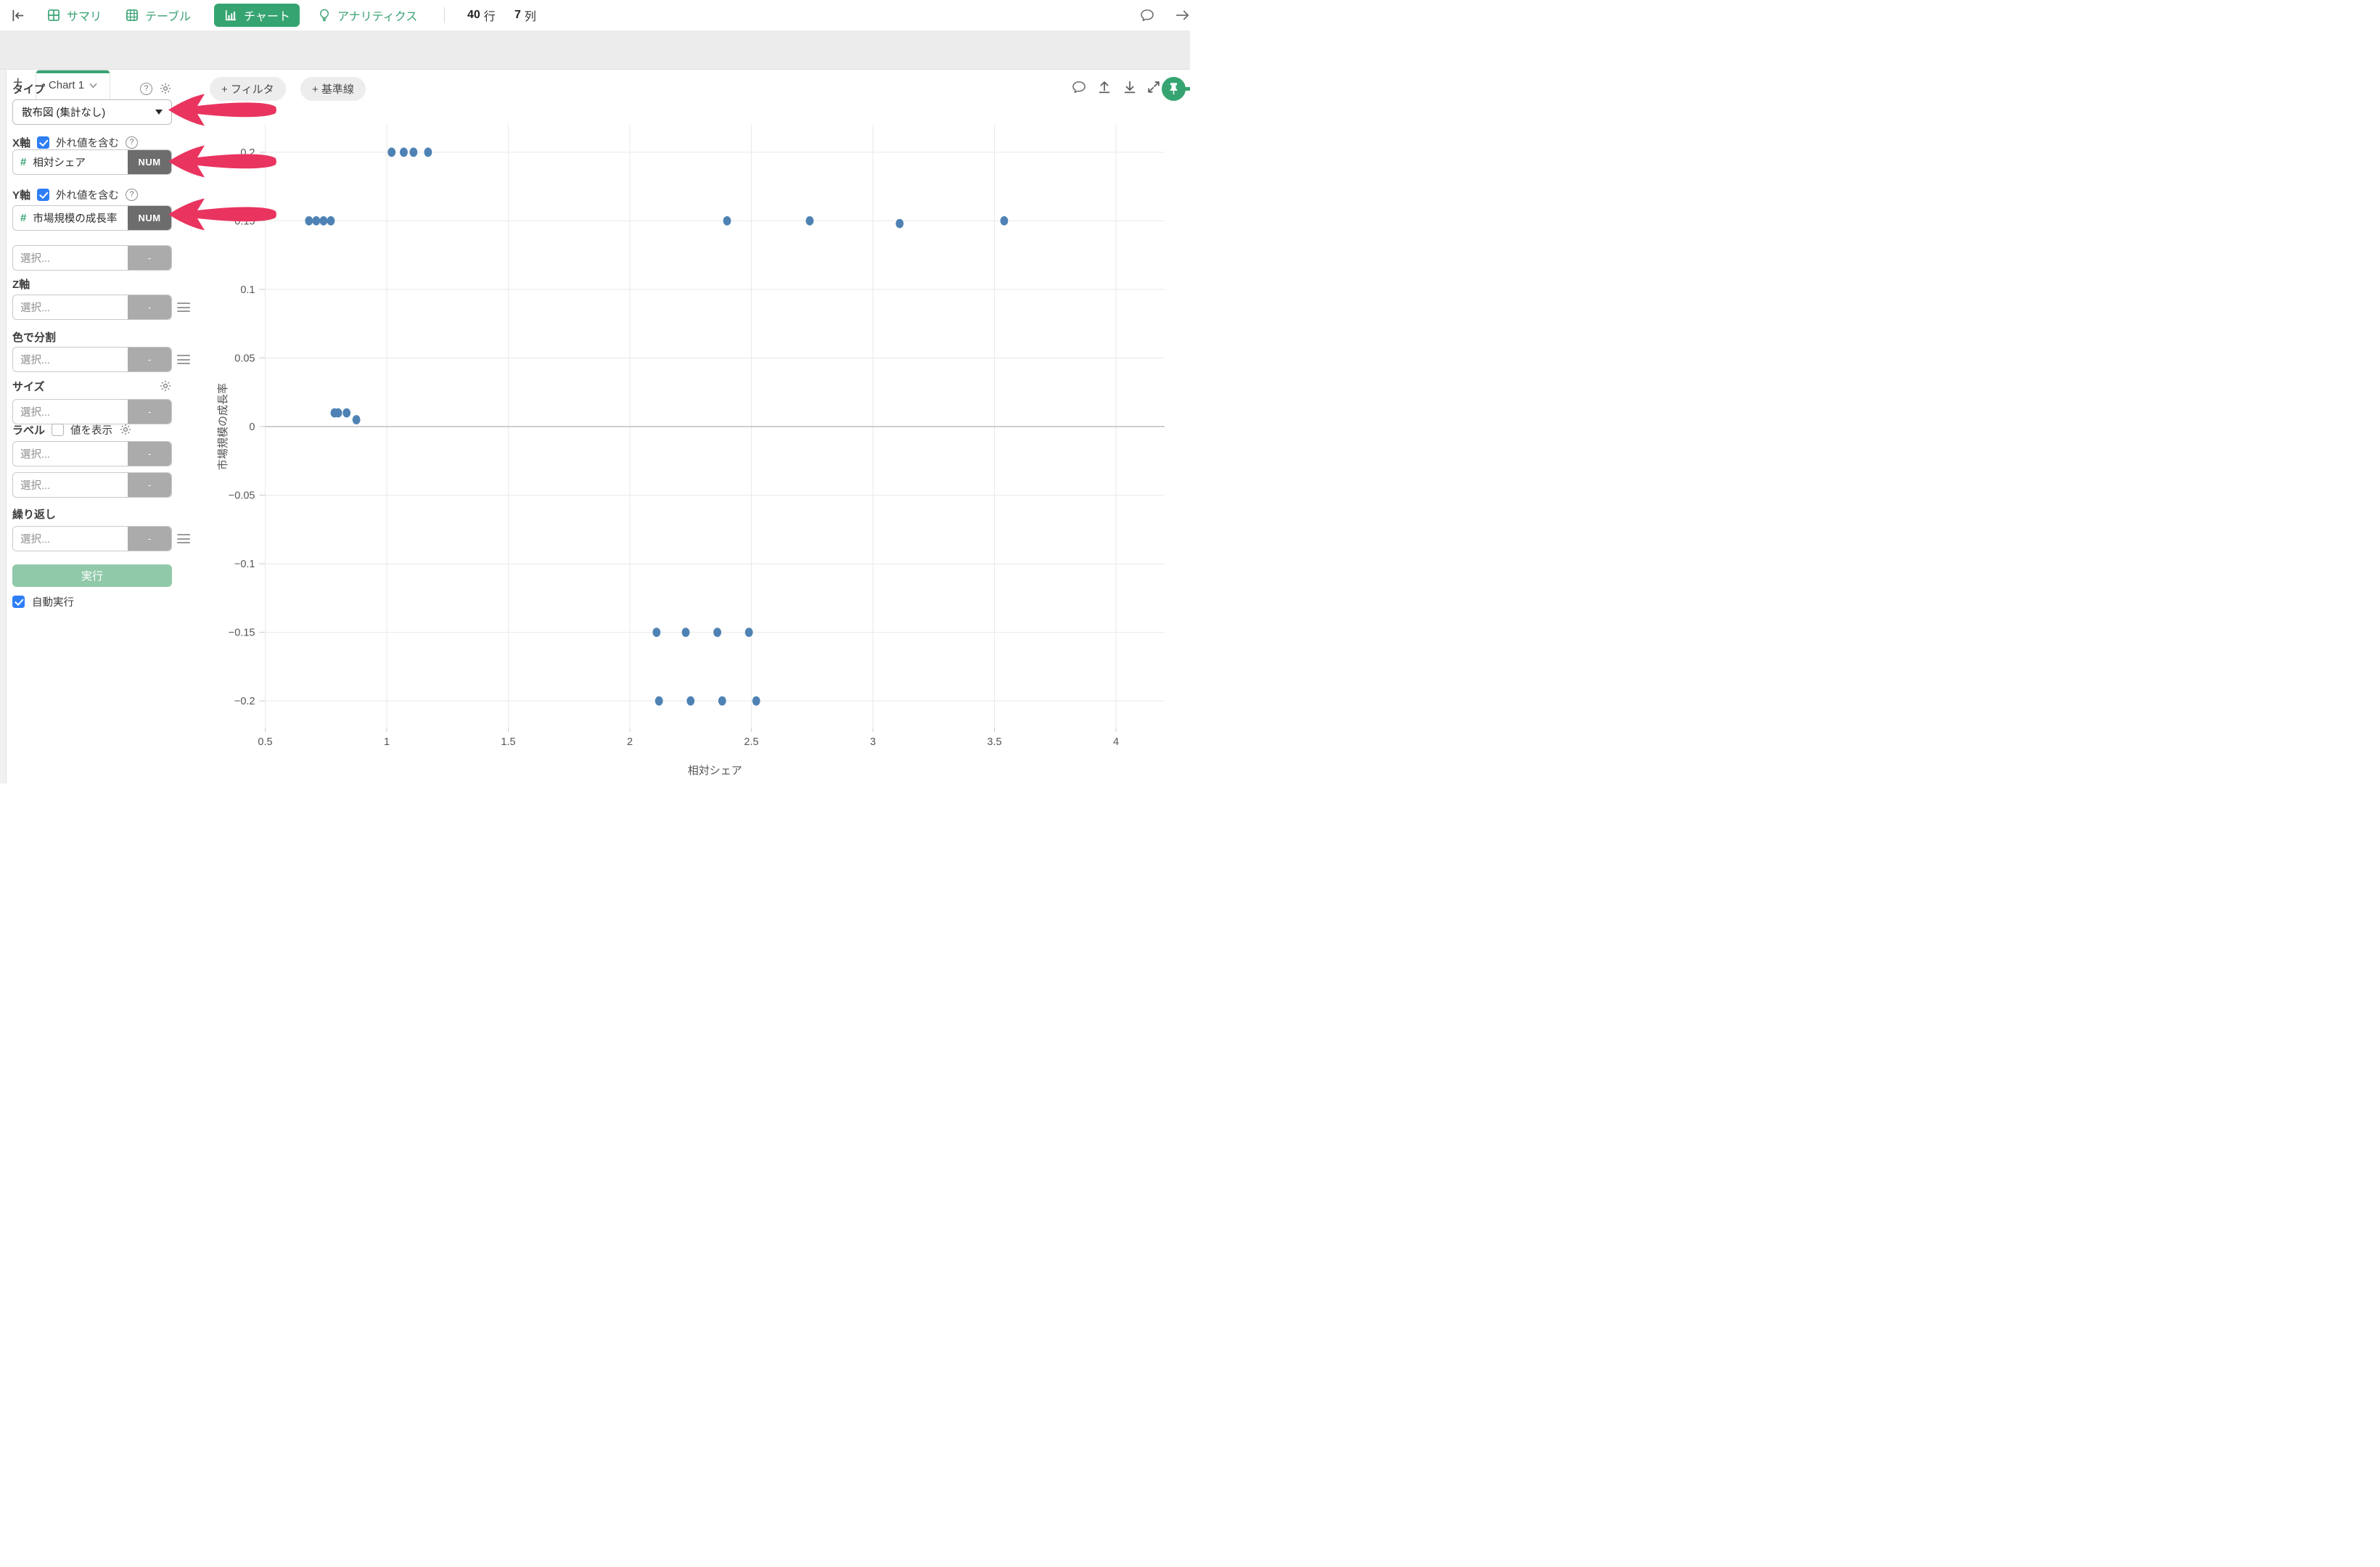  I want to click on chart-type-value: 散布図 (集計なし), so click(64, 113).